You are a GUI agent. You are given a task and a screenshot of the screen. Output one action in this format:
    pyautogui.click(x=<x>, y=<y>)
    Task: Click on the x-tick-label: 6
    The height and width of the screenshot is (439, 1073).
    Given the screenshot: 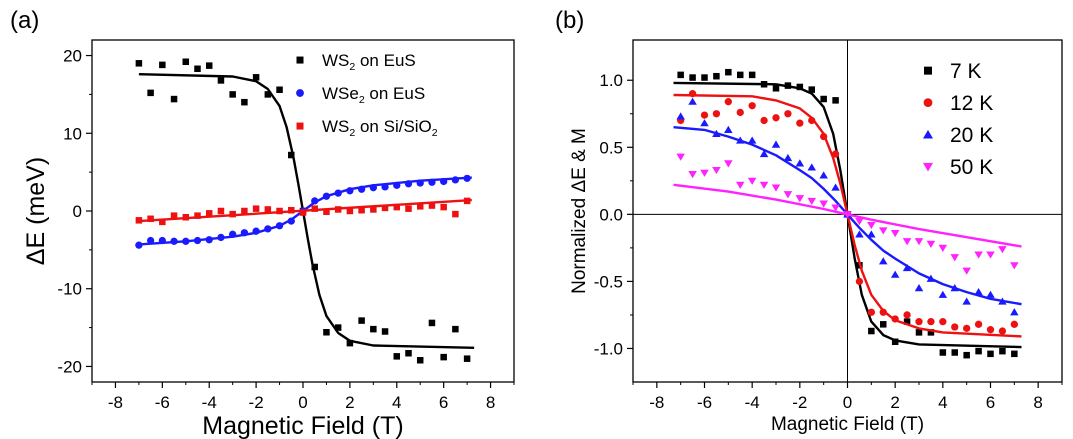 What is the action you would take?
    pyautogui.click(x=990, y=402)
    